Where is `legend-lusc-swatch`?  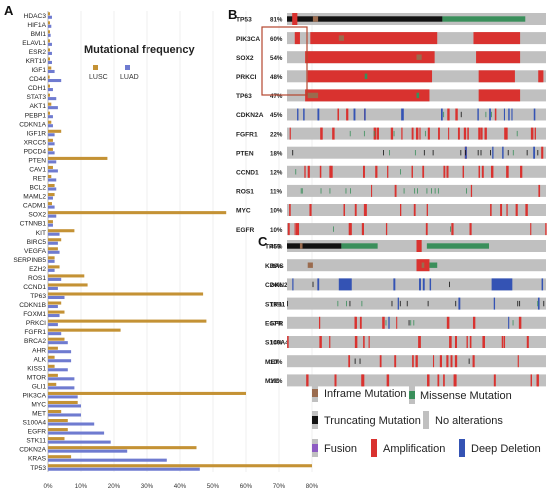
legend-lusc-swatch is located at coordinates (95, 67).